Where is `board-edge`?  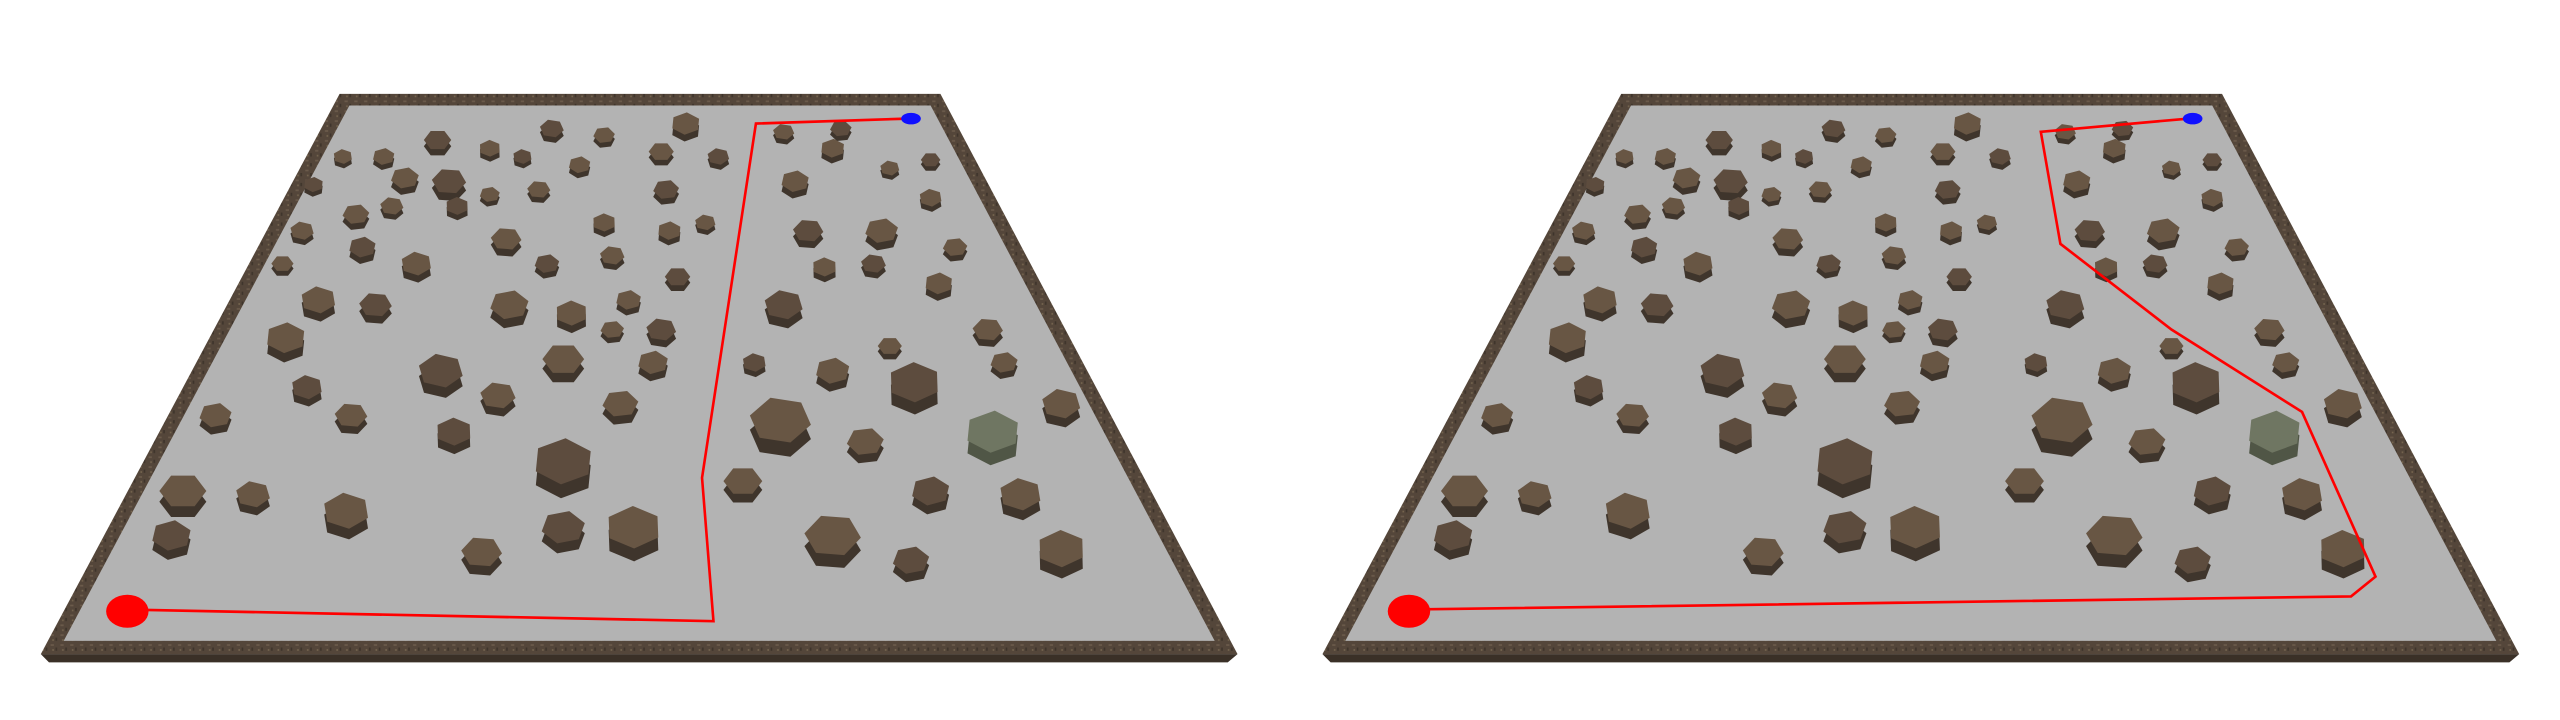 board-edge is located at coordinates (639, 658).